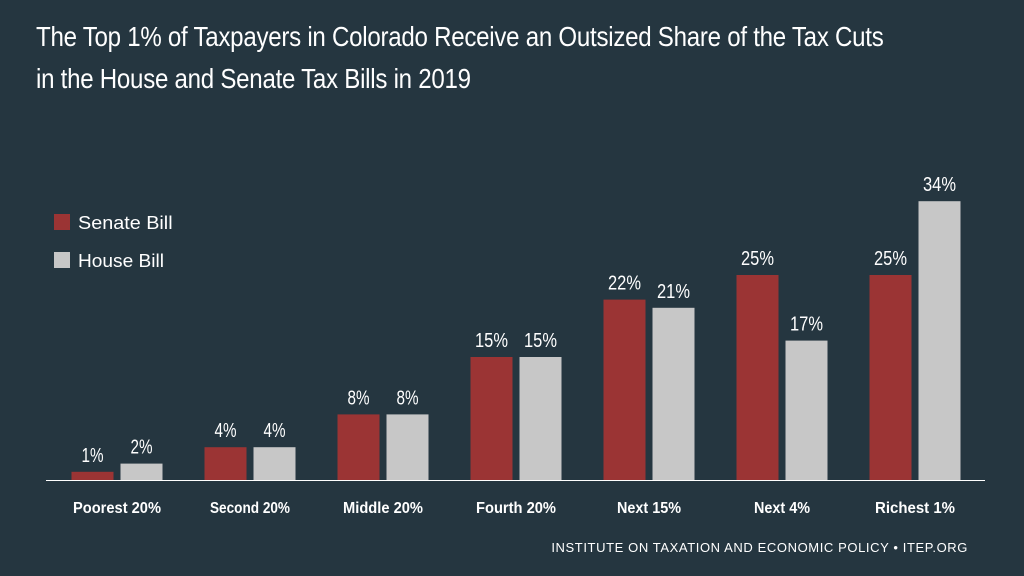 Image resolution: width=1024 pixels, height=576 pixels. I want to click on bar-senate-bill-poorest-20pct, so click(92, 475).